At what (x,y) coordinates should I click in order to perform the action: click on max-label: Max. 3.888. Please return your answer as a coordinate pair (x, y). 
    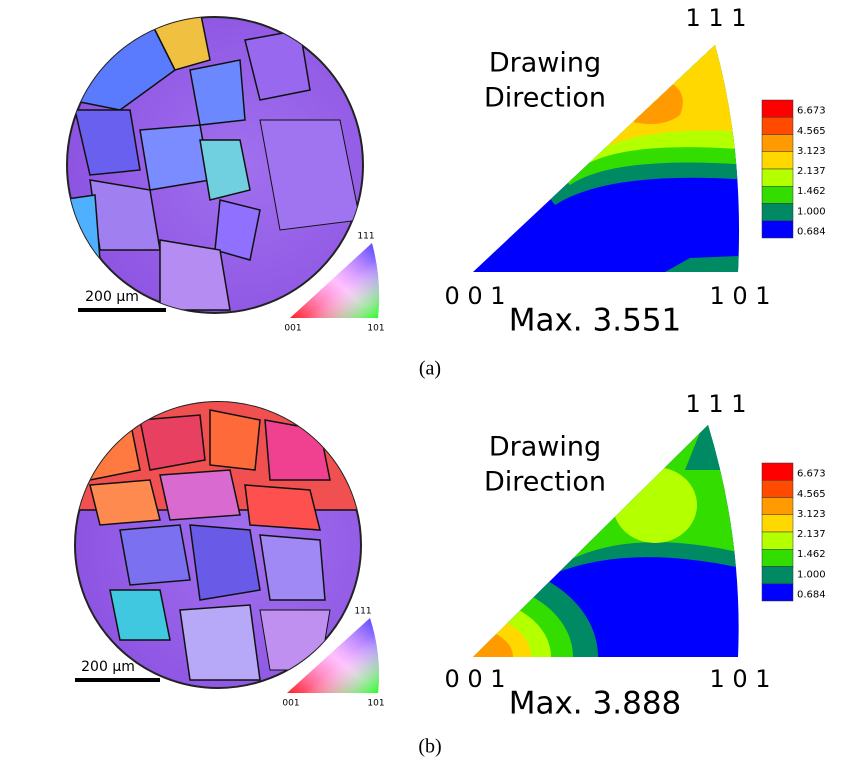
    Looking at the image, I should click on (595, 704).